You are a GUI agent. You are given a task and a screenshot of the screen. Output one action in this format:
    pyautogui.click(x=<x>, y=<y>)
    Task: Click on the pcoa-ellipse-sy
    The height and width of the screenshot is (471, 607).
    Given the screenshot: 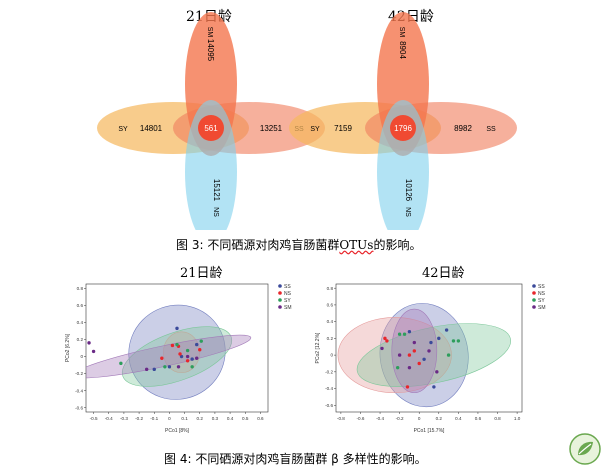 What is the action you would take?
    pyautogui.click(x=434, y=355)
    